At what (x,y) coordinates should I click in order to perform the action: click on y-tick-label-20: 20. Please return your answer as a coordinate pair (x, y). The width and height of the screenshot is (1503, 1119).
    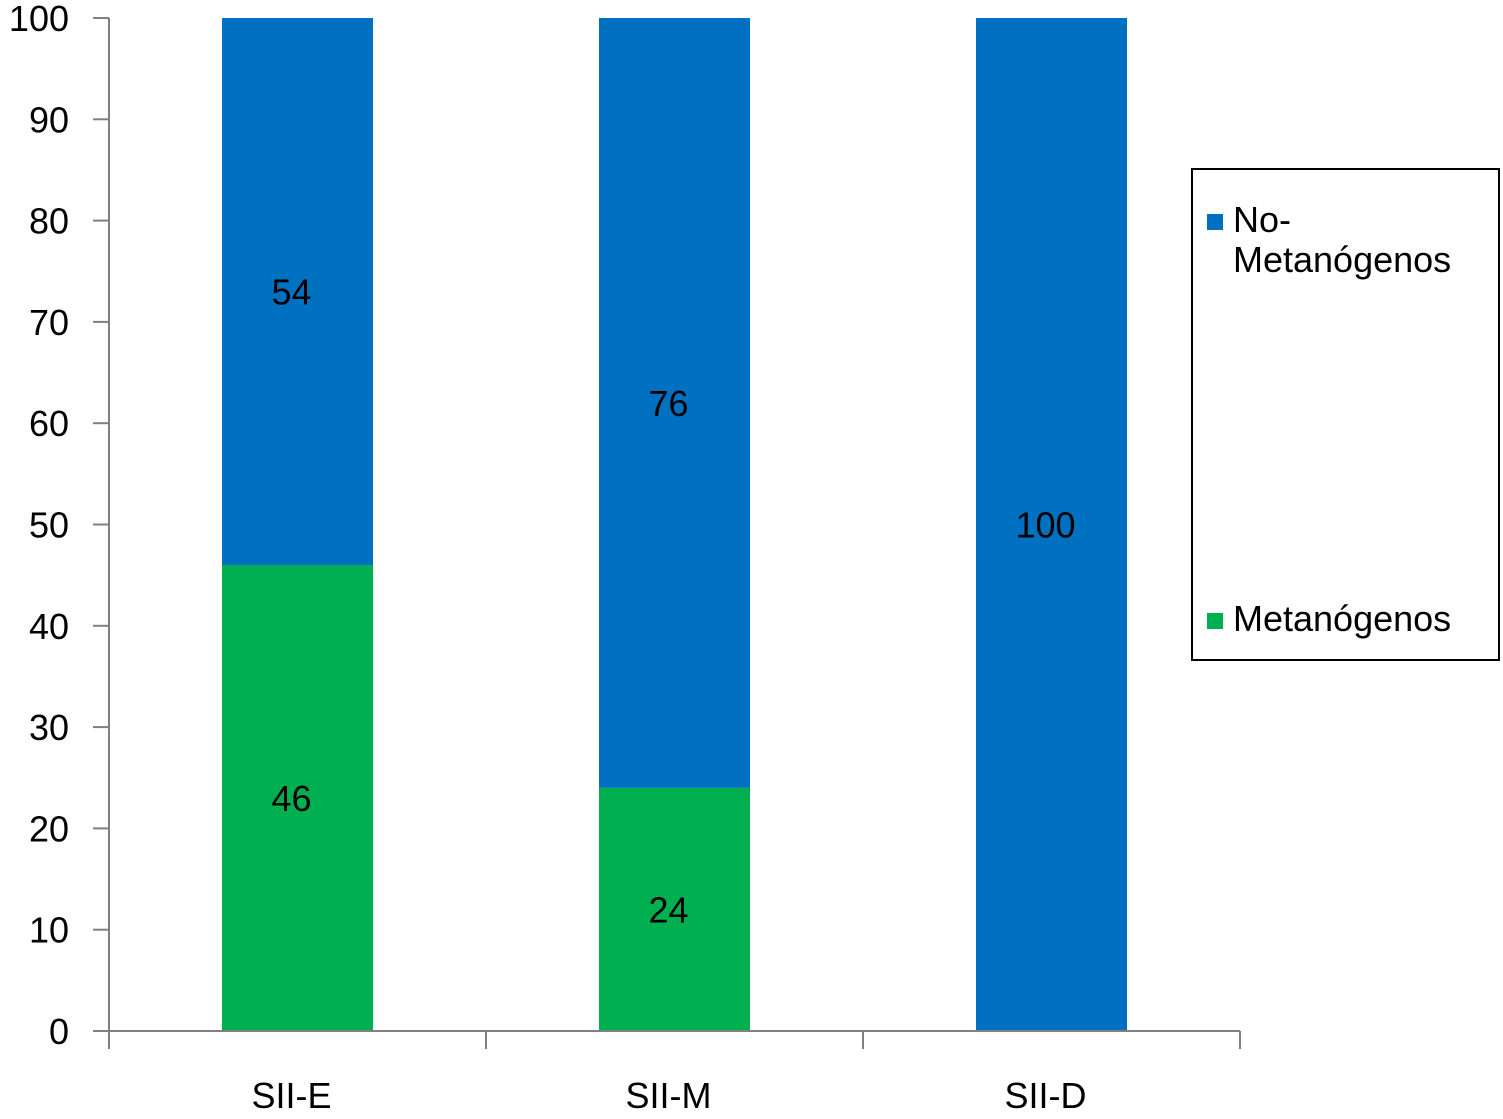
    Looking at the image, I should click on (49, 828).